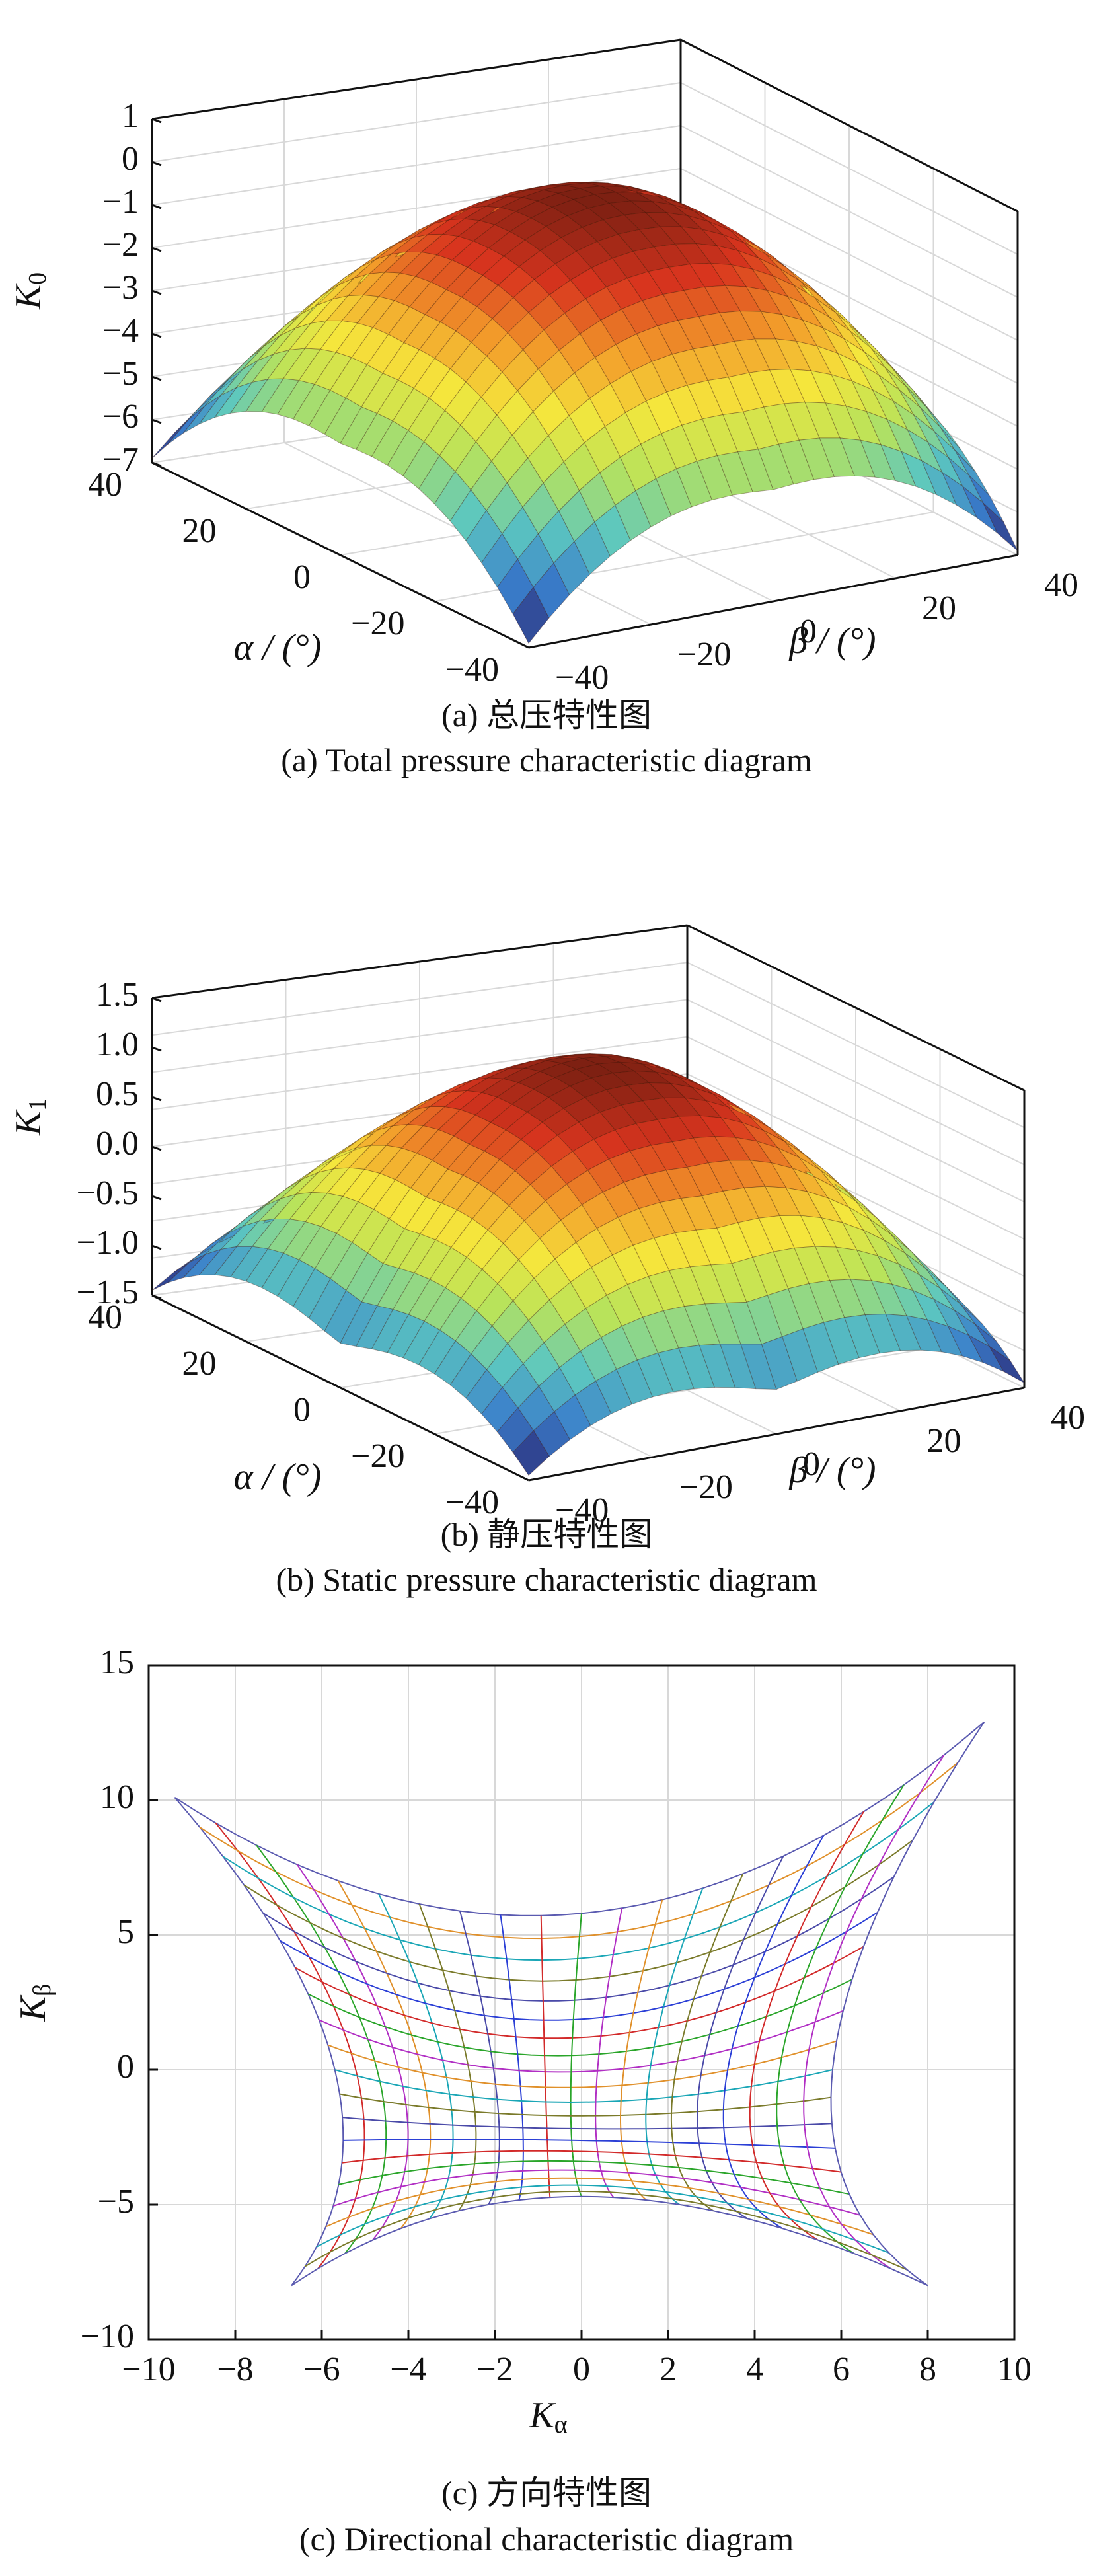 The image size is (1093, 2576). What do you see at coordinates (548, 2417) in the screenshot?
I see `x-axis-label: Kα` at bounding box center [548, 2417].